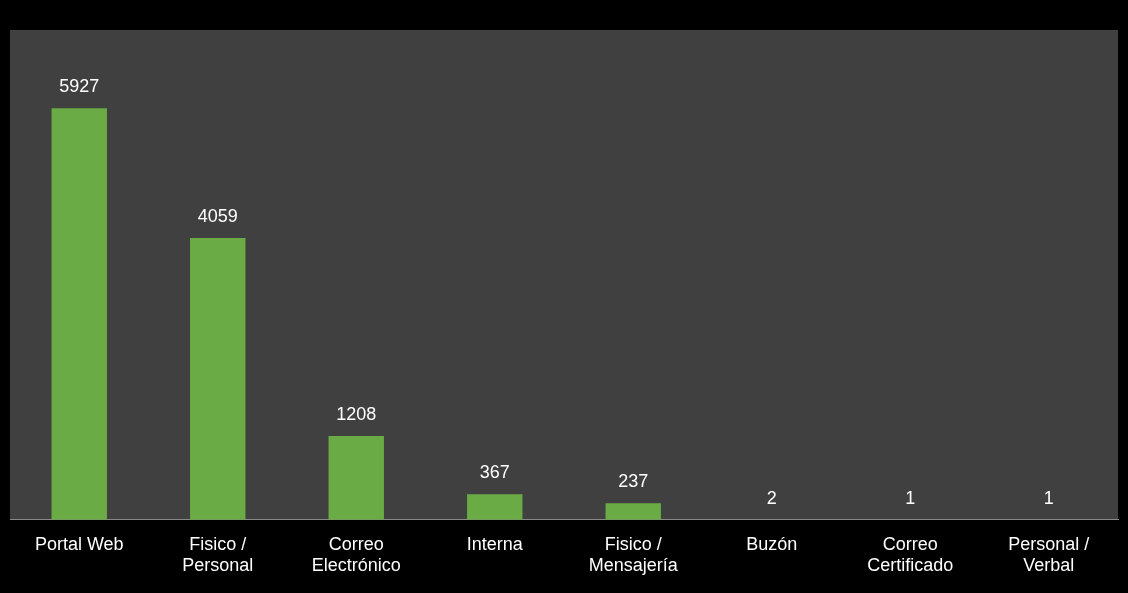 The image size is (1128, 593). Describe the element at coordinates (772, 543) in the screenshot. I see `x-tick-label: Buzón` at that location.